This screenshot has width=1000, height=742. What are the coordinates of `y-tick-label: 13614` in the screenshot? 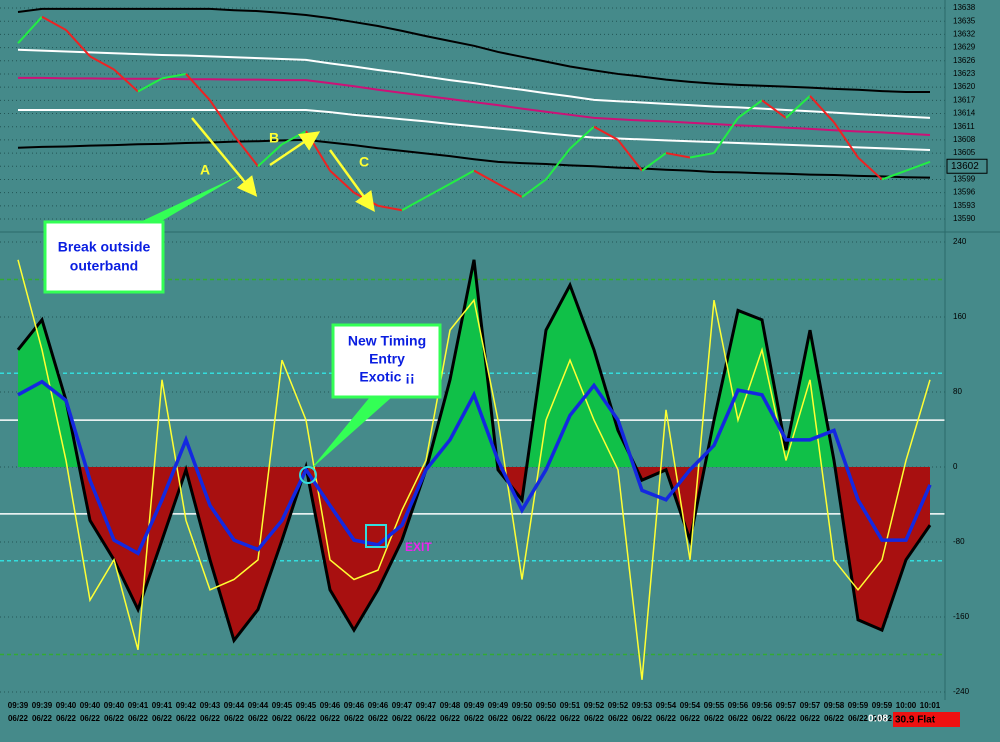 It's located at (964, 113).